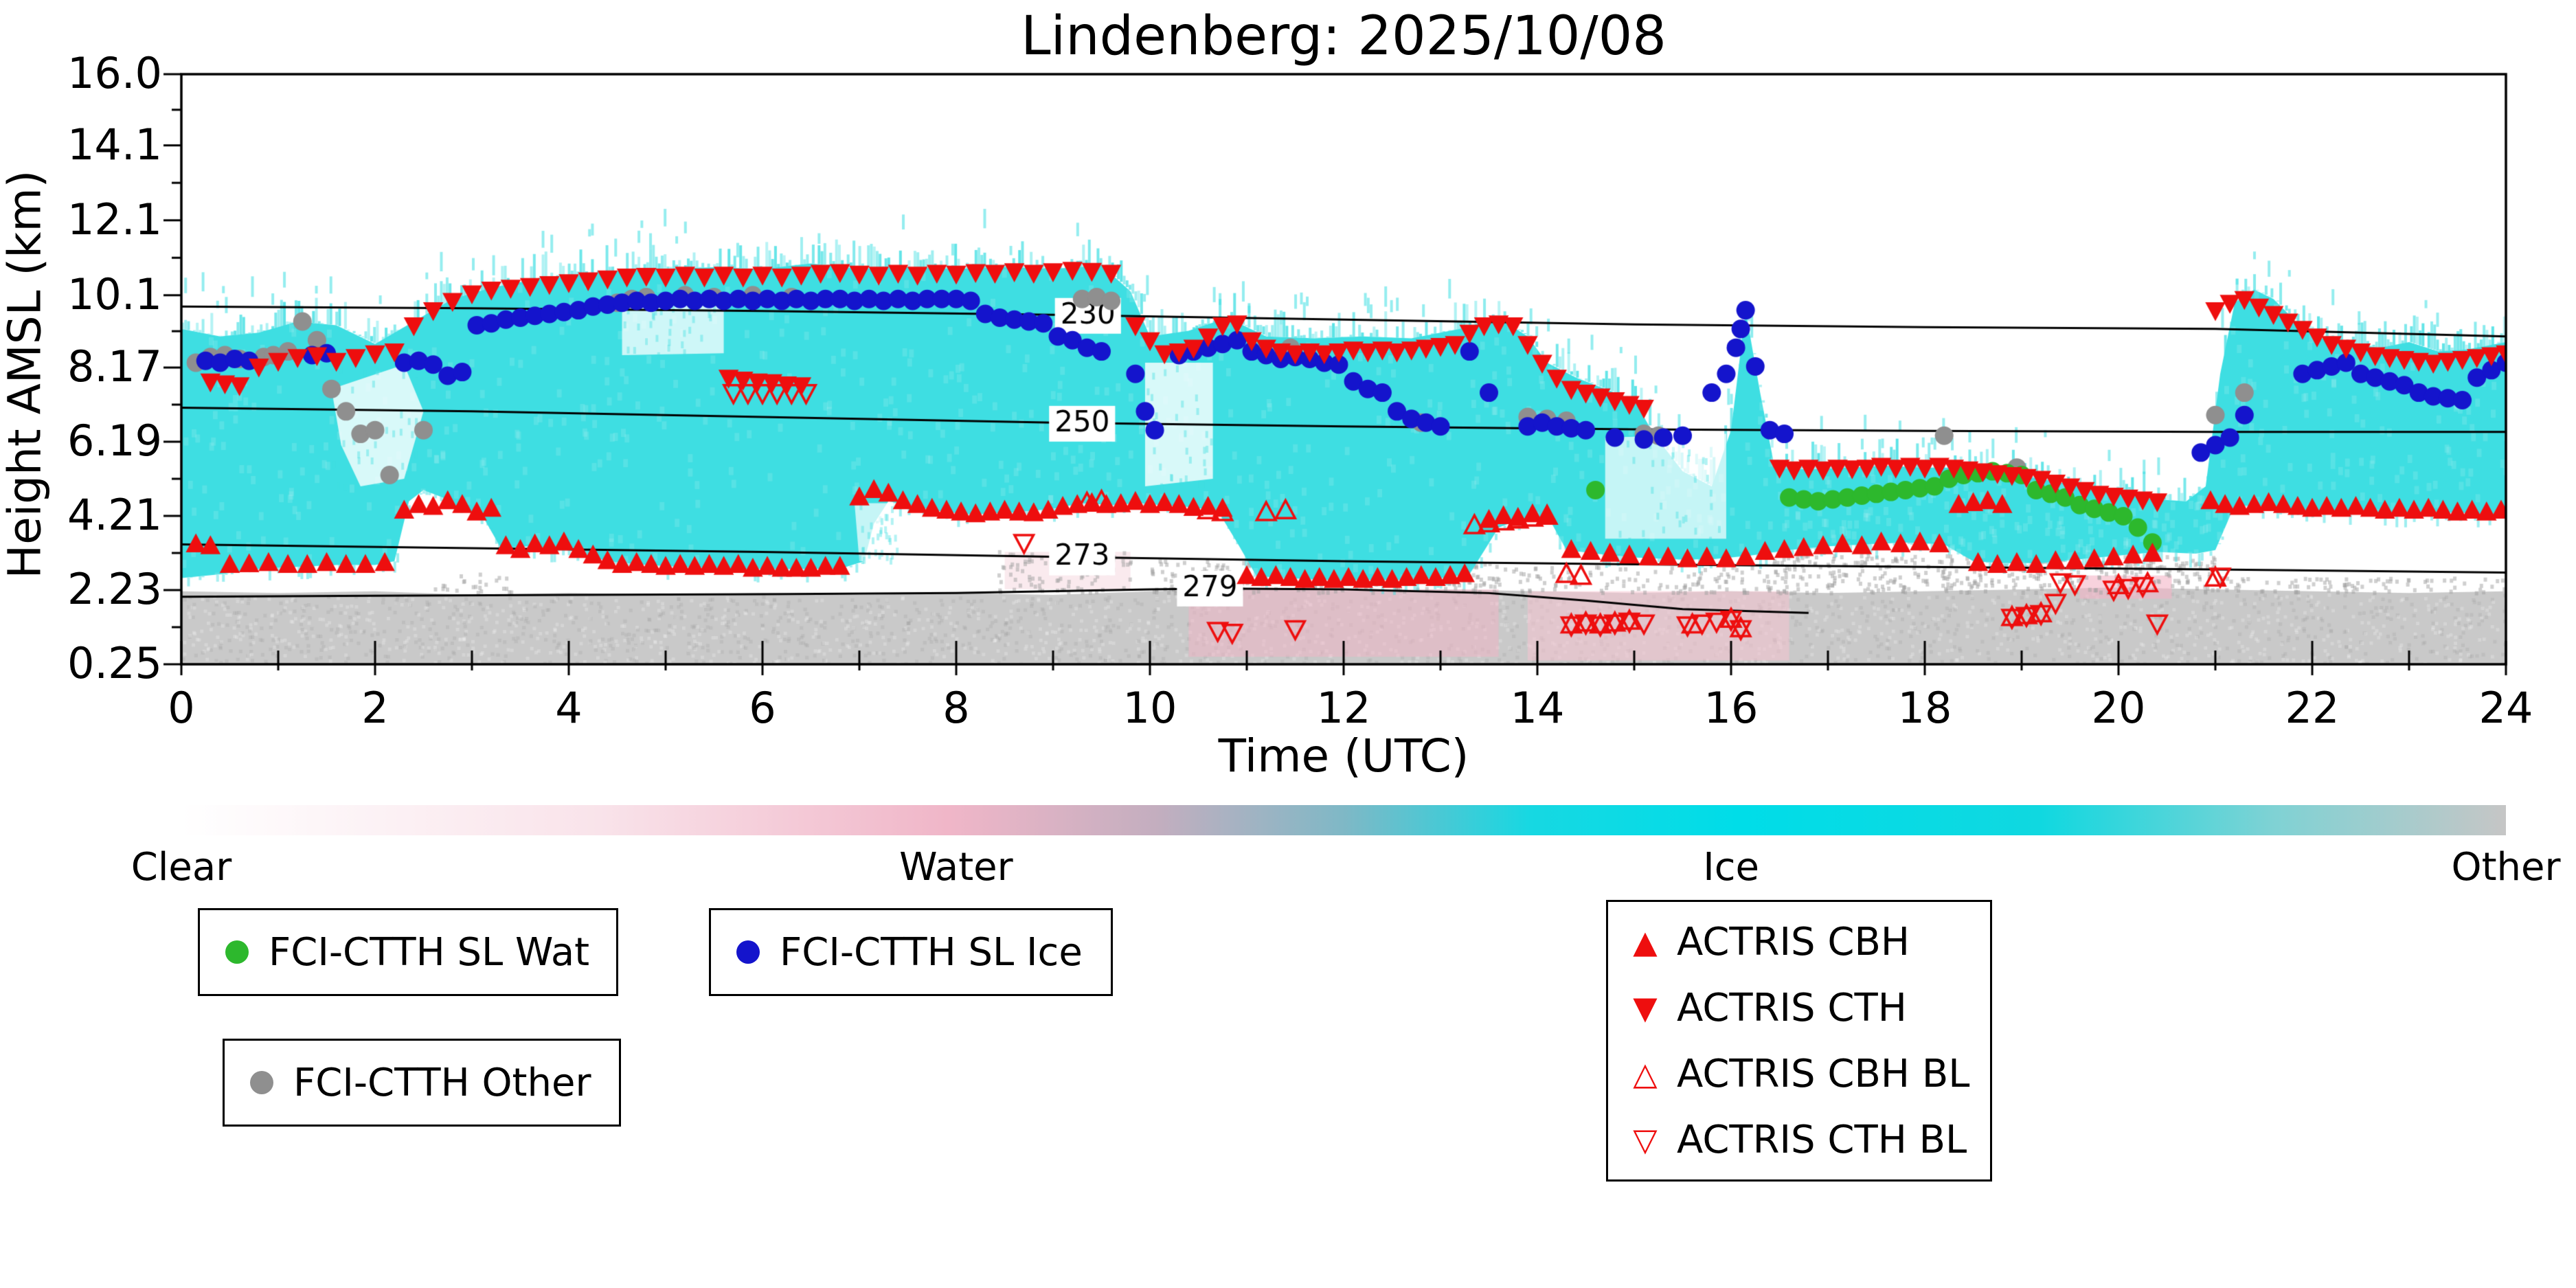  Describe the element at coordinates (1344, 36) in the screenshot. I see `chart-title: Lindenberg: 2025/10/08` at that location.